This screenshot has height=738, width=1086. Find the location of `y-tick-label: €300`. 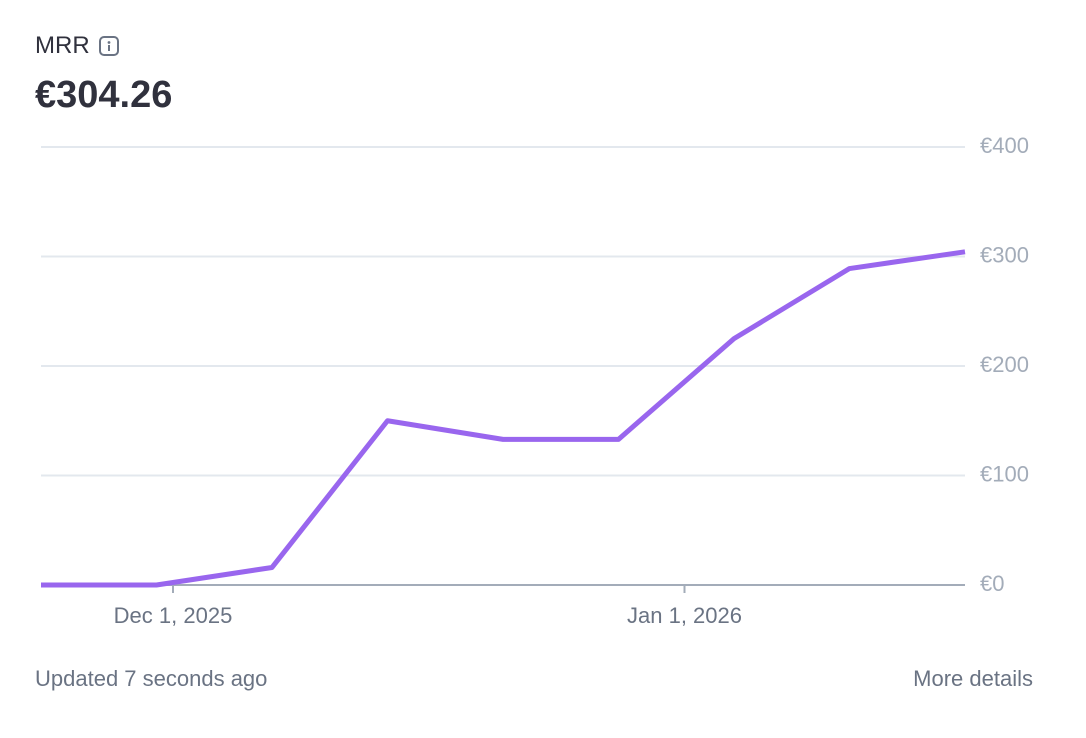

y-tick-label: €300 is located at coordinates (1004, 254).